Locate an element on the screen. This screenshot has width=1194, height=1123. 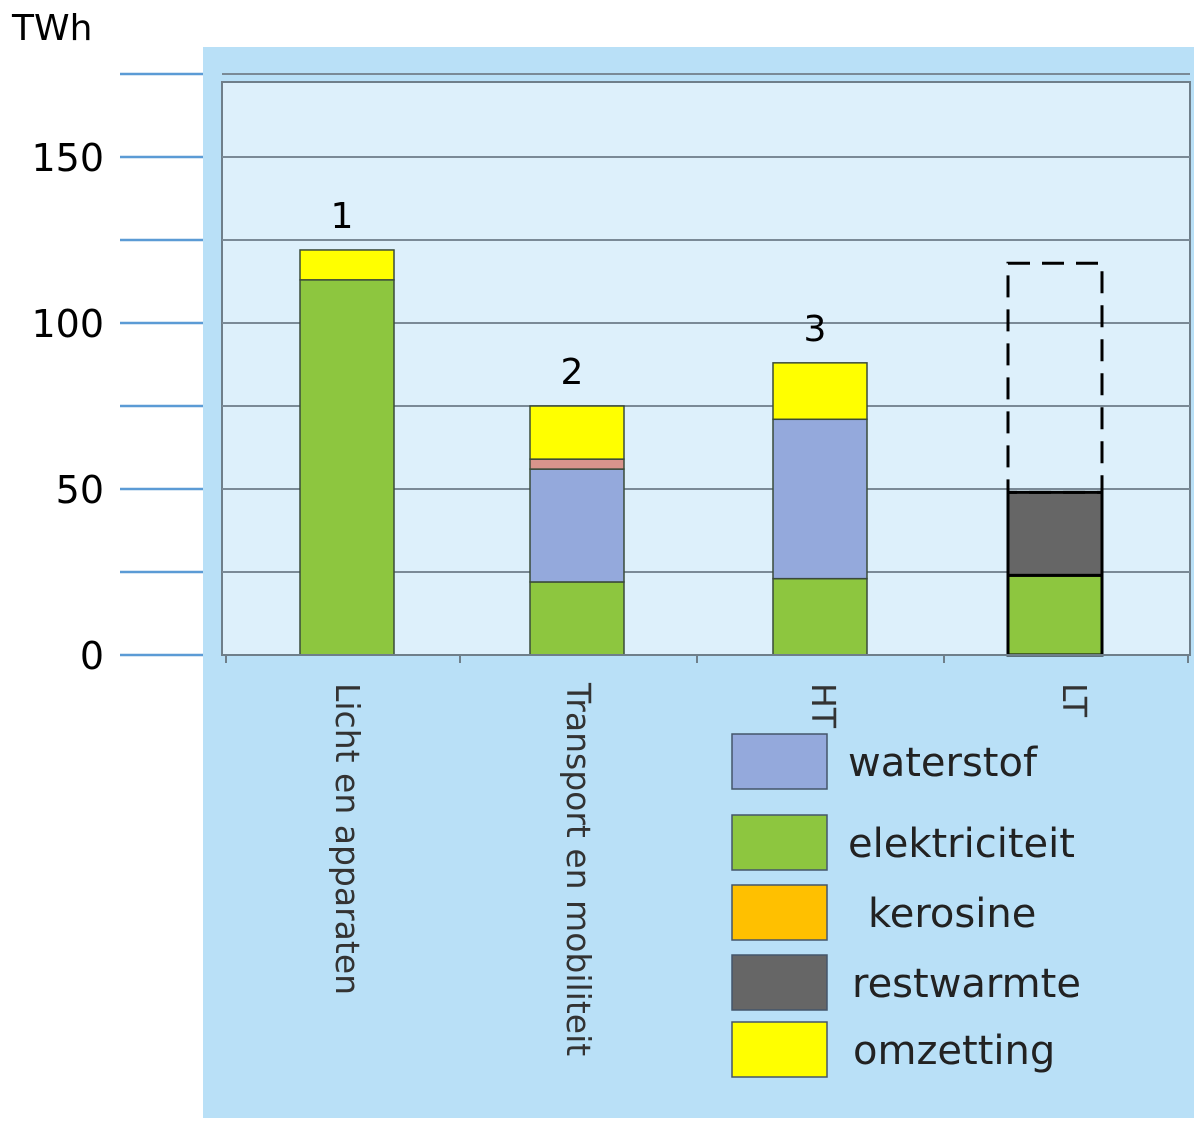
x-tick-label: Transport en mobiliteit is located at coordinates (578, 869).